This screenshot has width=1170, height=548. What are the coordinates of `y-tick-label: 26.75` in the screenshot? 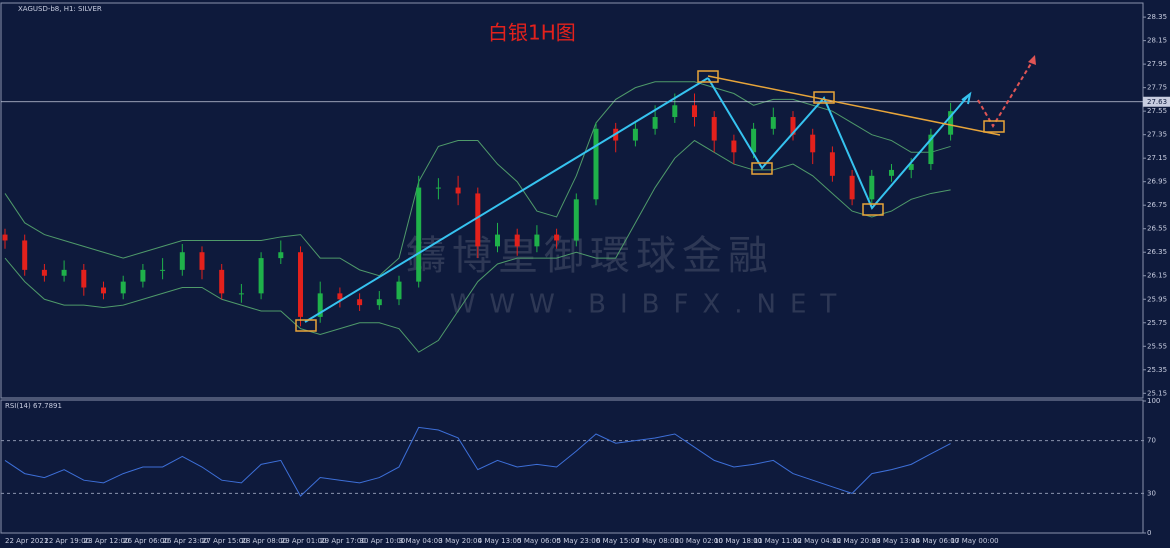 It's located at (1157, 205).